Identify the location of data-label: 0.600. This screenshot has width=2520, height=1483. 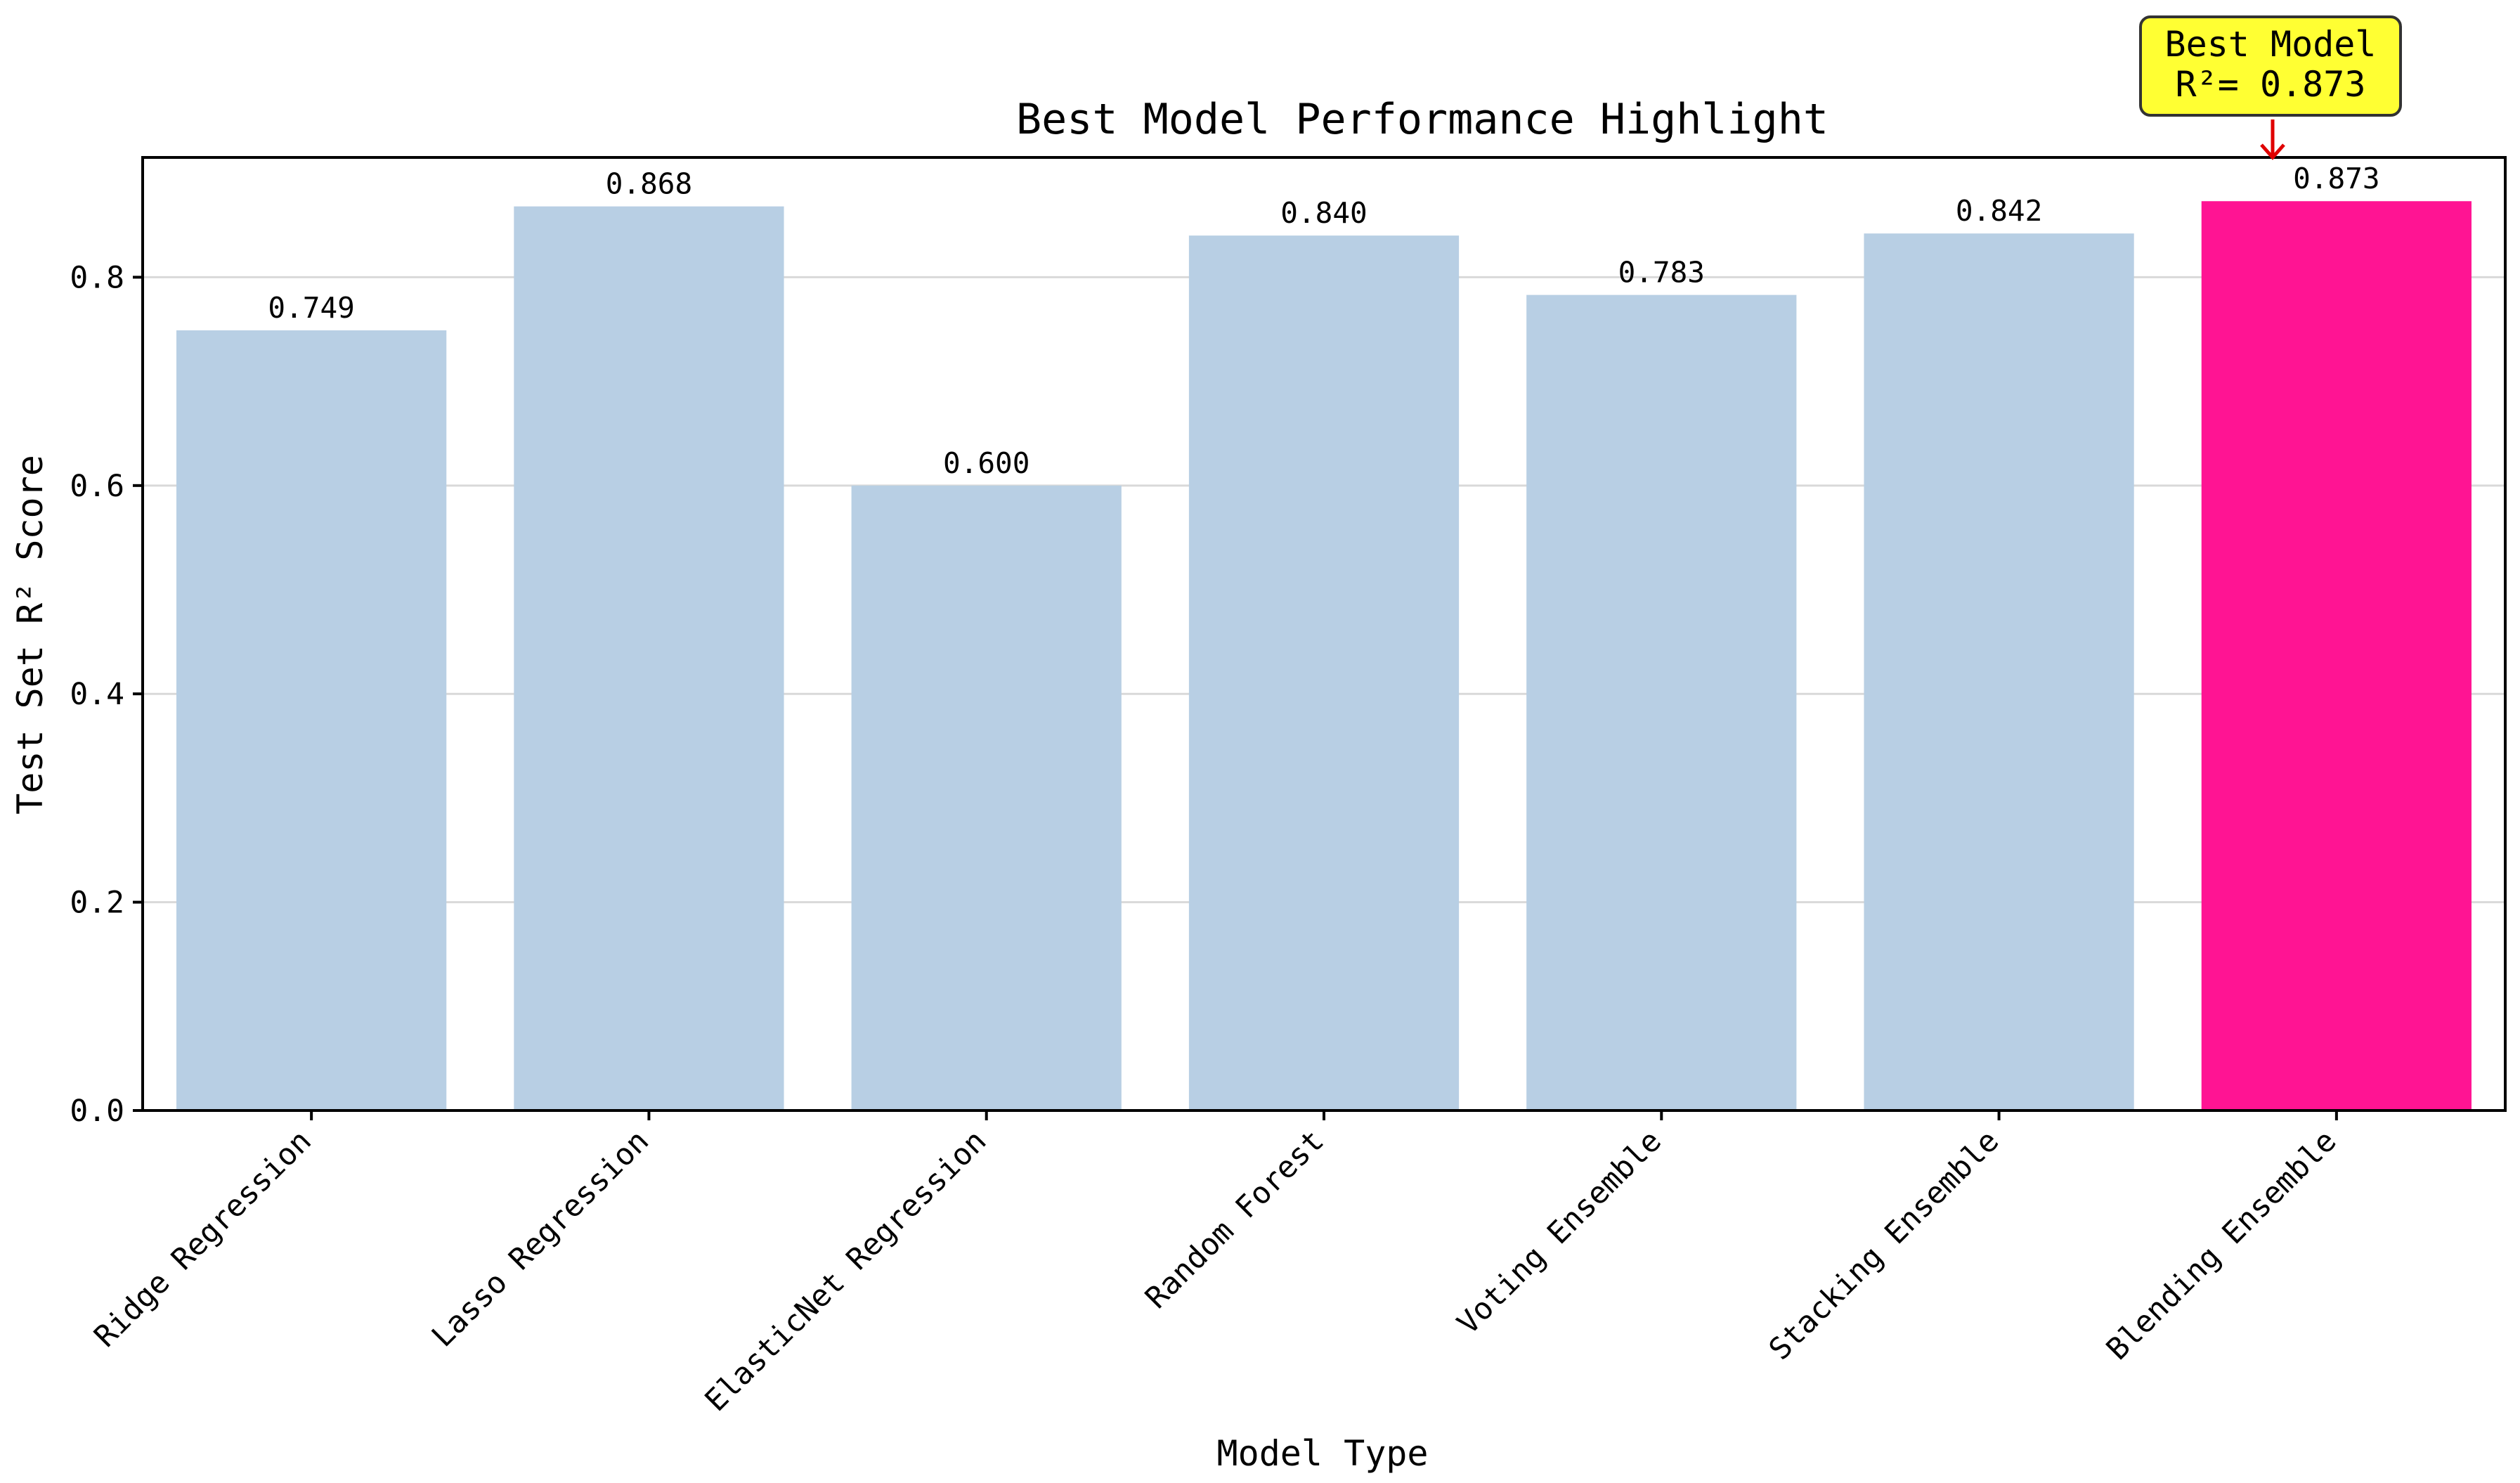
(987, 463).